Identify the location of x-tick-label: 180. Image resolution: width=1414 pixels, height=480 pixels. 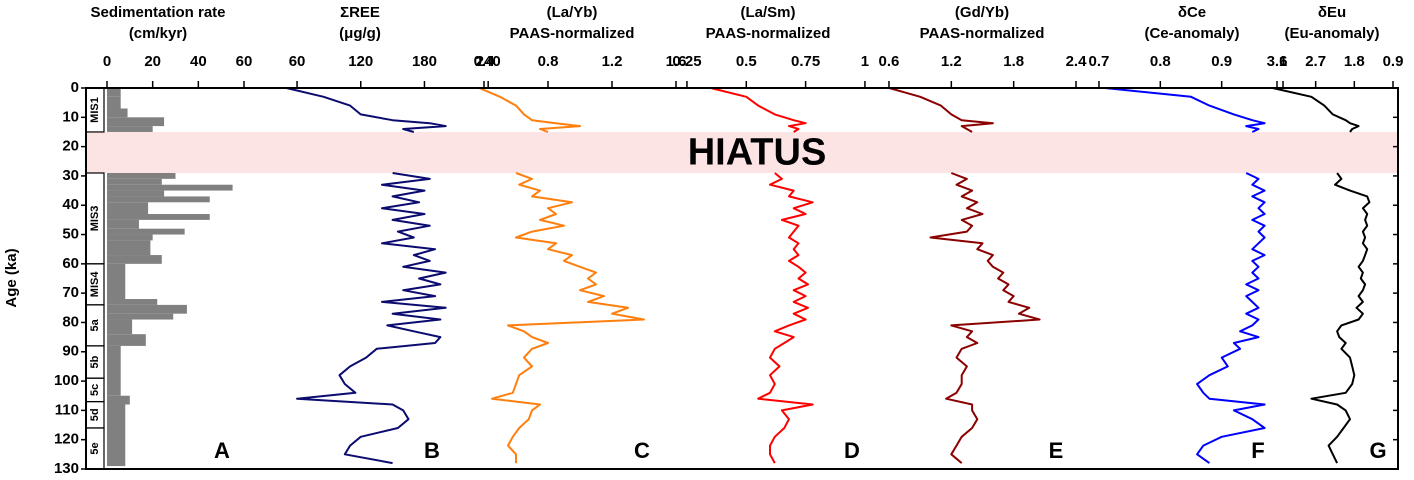
(424, 61).